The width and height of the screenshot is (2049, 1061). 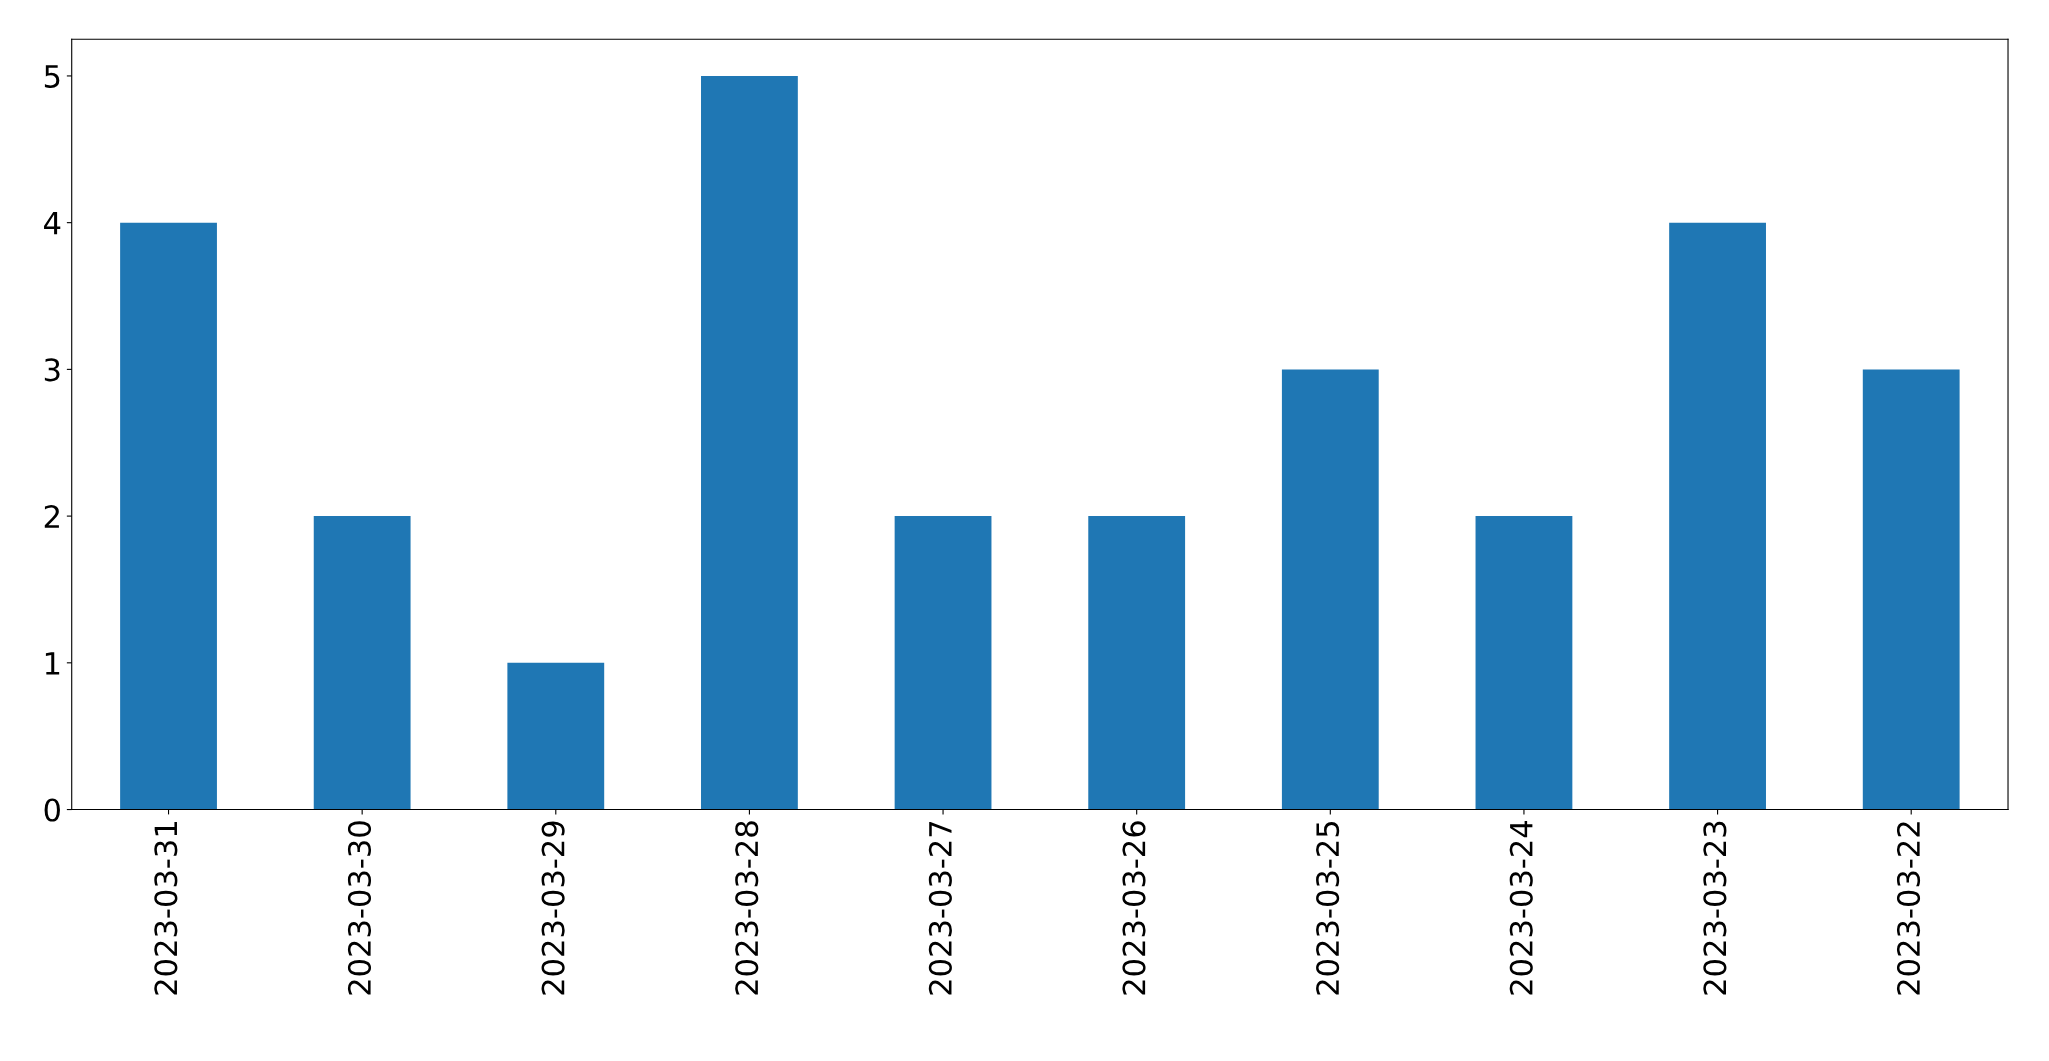 What do you see at coordinates (1328, 908) in the screenshot?
I see `x-tick-label: 2023-03-25` at bounding box center [1328, 908].